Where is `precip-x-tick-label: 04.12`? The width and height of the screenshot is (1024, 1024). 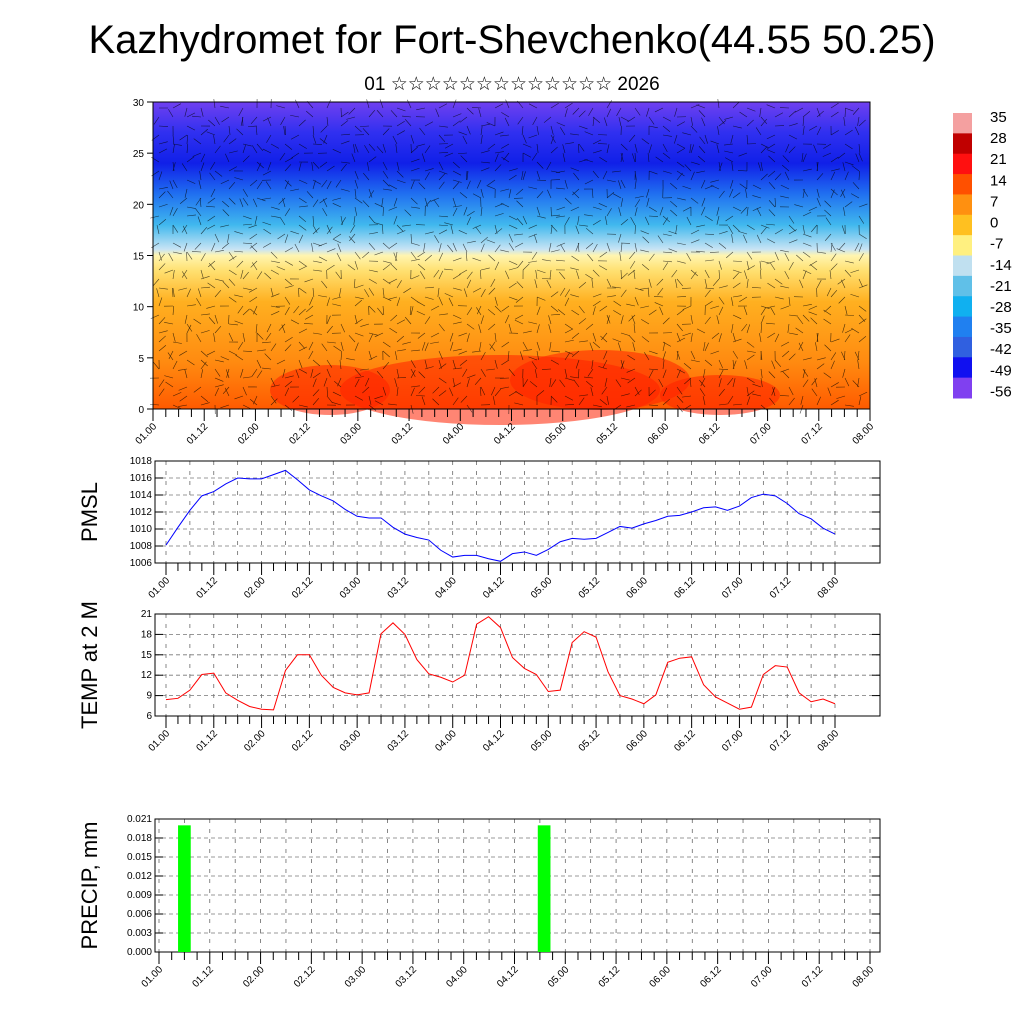 precip-x-tick-label: 04.12 is located at coordinates (508, 977).